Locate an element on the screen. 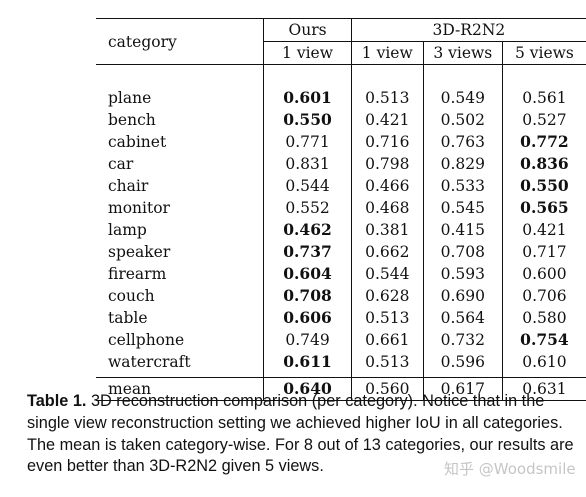 The height and width of the screenshot is (497, 586). r2n2-1view-cell: 0.798 is located at coordinates (387, 164).